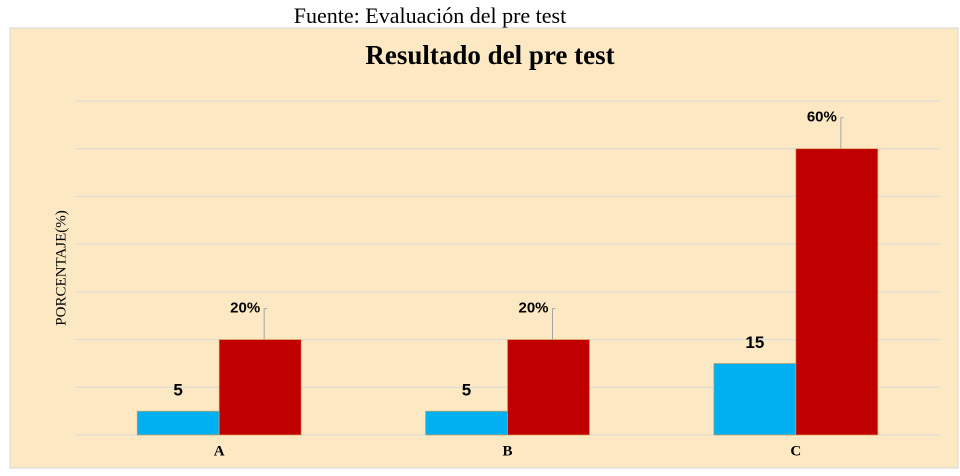  What do you see at coordinates (219, 451) in the screenshot?
I see `x-tick-label: A` at bounding box center [219, 451].